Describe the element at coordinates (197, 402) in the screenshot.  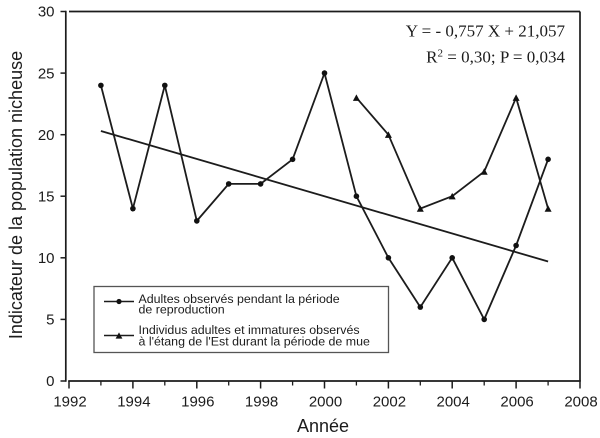
I see `svg-text: 1996` at that location.